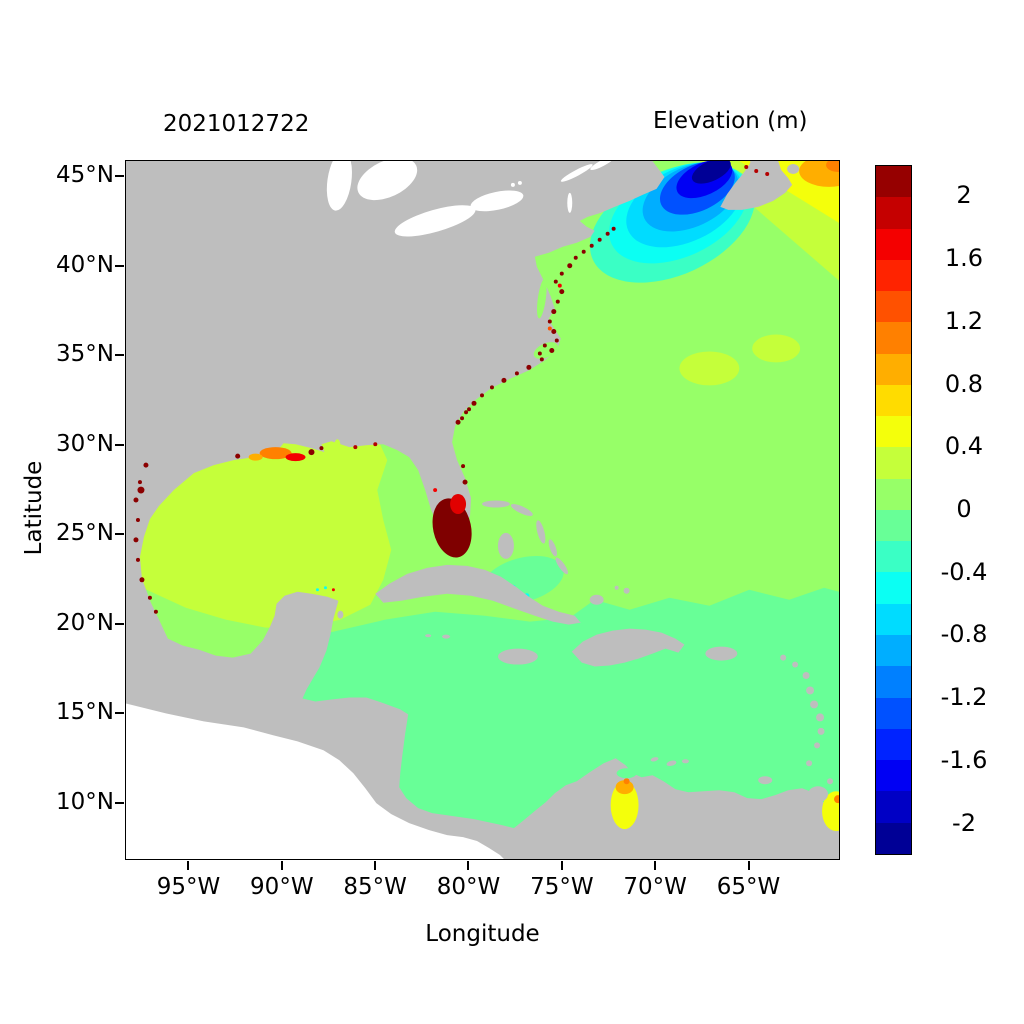  Describe the element at coordinates (339, 186) in the screenshot. I see `lake-michigan` at that location.